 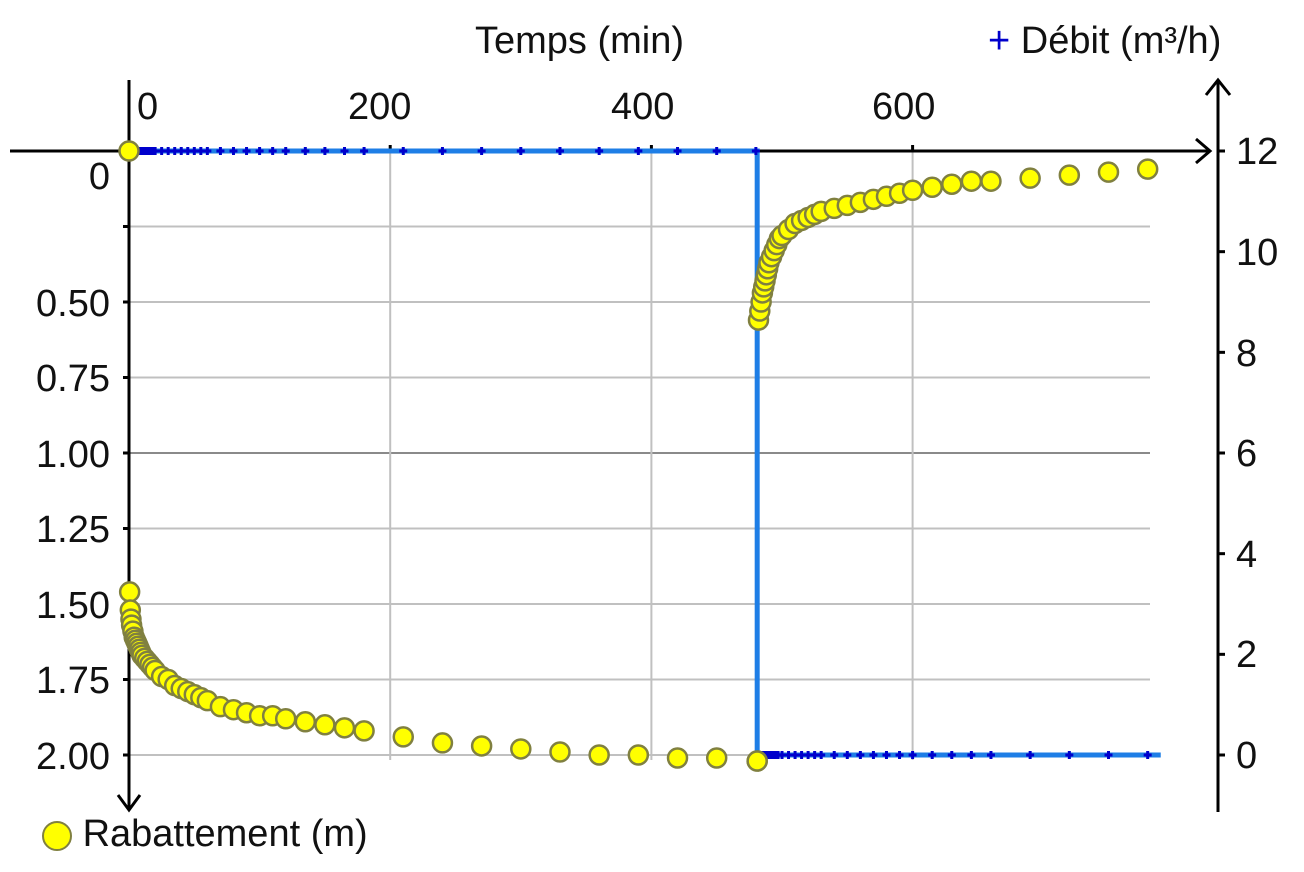 I want to click on y-right-tick-6: 6, so click(x=1247, y=454).